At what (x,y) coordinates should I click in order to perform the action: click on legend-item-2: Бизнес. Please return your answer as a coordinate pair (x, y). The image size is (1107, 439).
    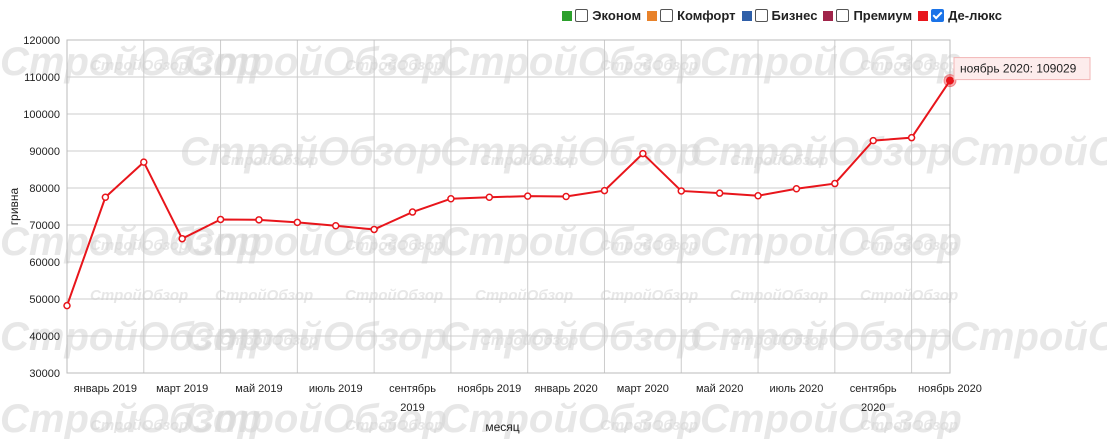
    Looking at the image, I should click on (779, 15).